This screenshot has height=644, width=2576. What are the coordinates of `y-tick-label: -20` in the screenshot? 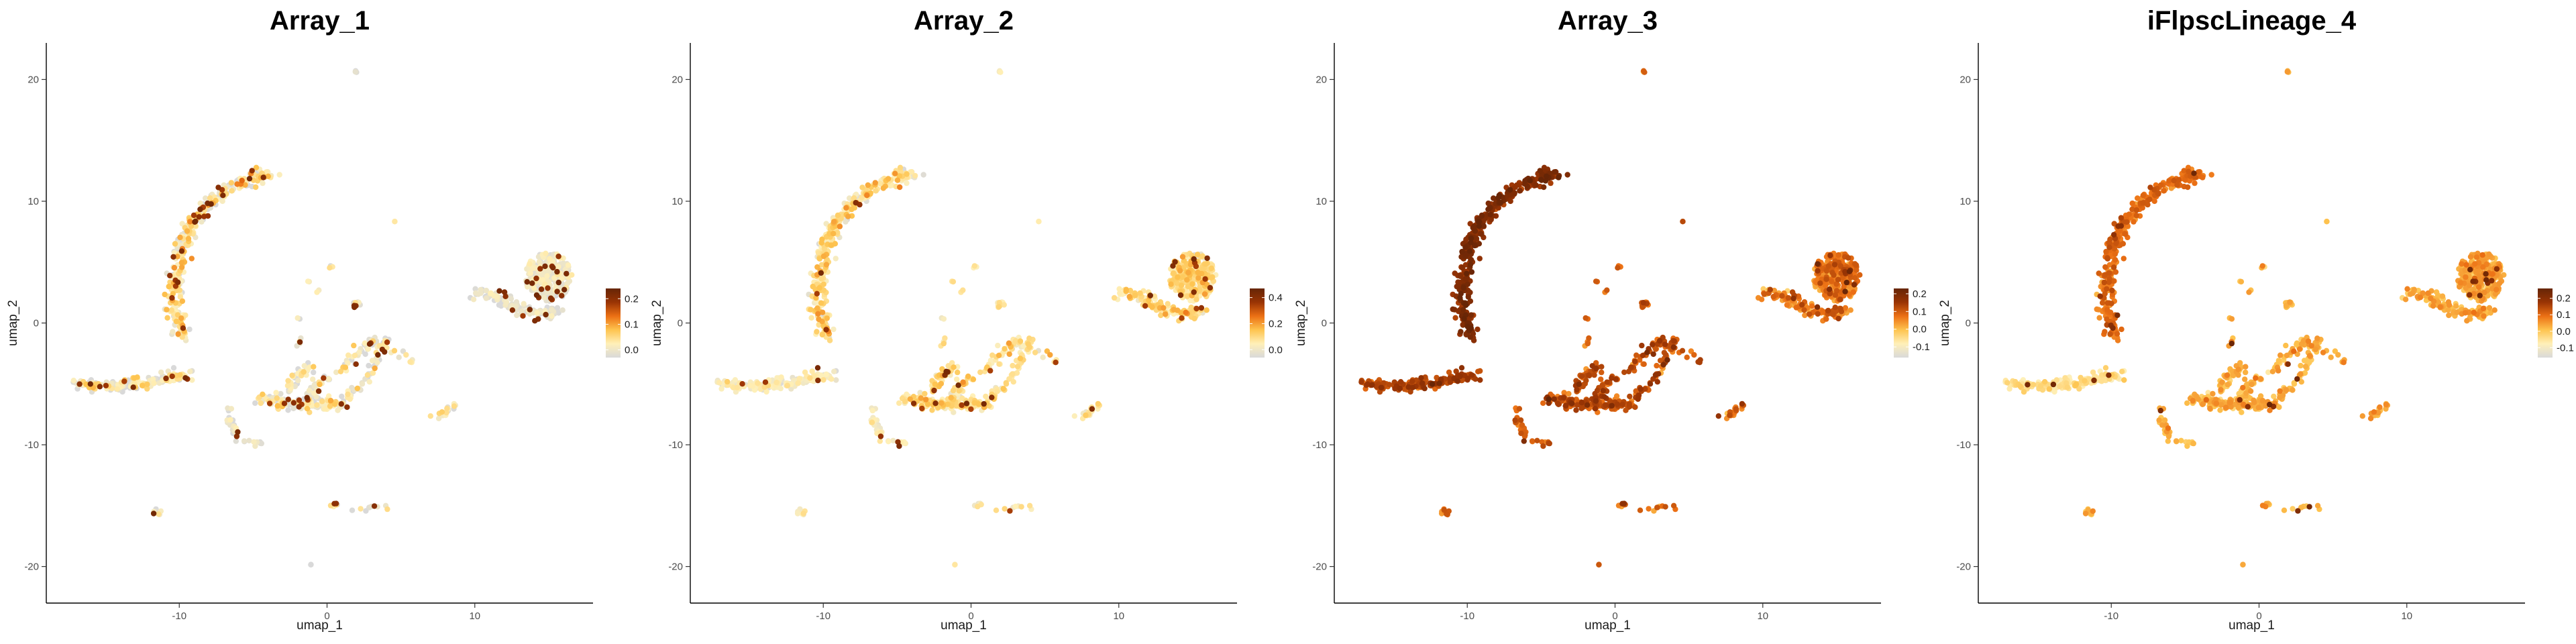 It's located at (31, 567).